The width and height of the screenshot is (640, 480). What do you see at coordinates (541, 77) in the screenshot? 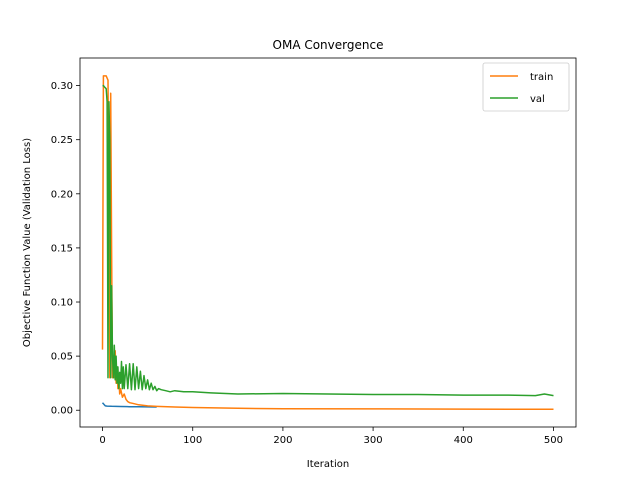
I see `legend-label-train: train` at bounding box center [541, 77].